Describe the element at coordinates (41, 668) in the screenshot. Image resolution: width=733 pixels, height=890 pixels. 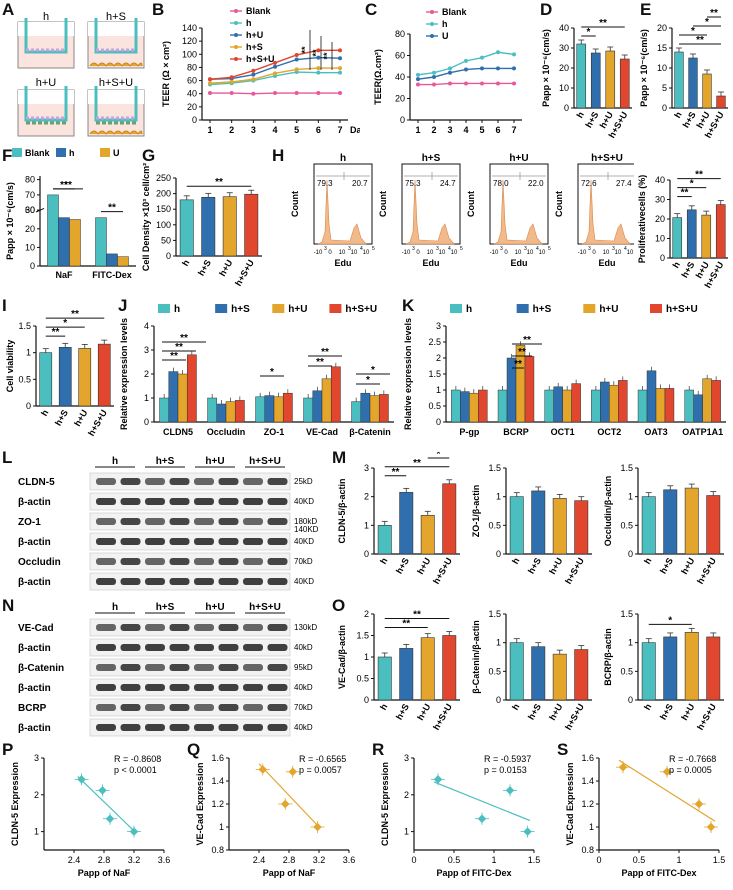
I see `blot-row-name: β-Catenin` at that location.